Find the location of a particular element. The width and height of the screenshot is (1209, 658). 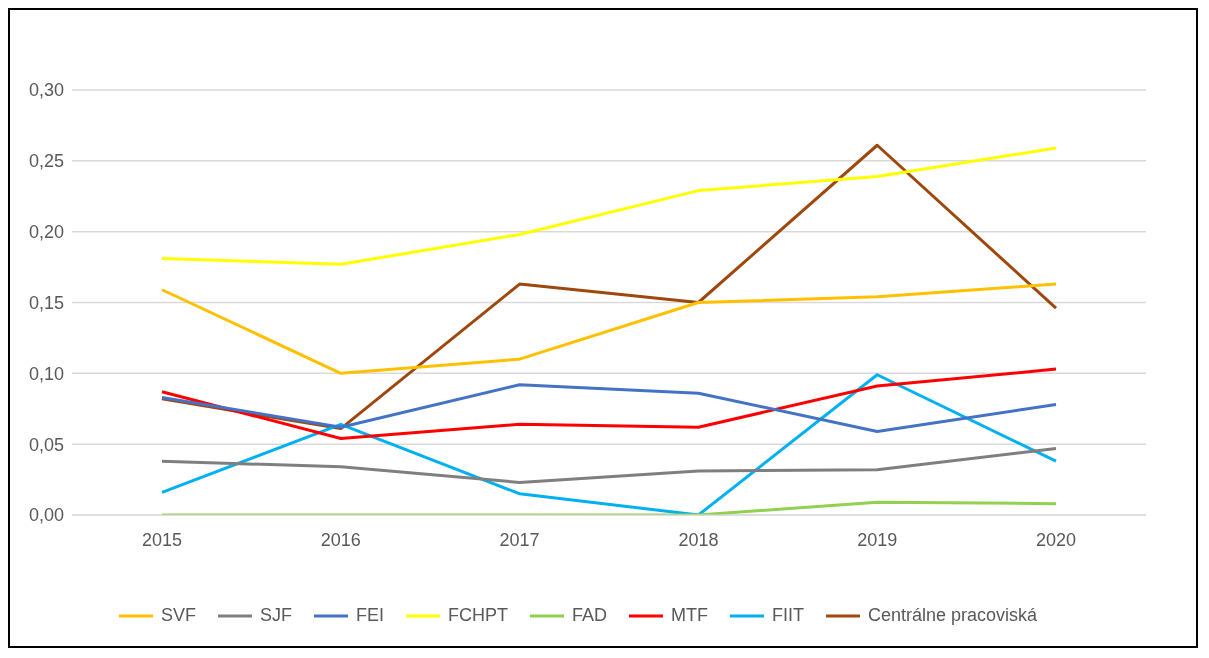

y-tick-label: 0,05 is located at coordinates (46, 444).